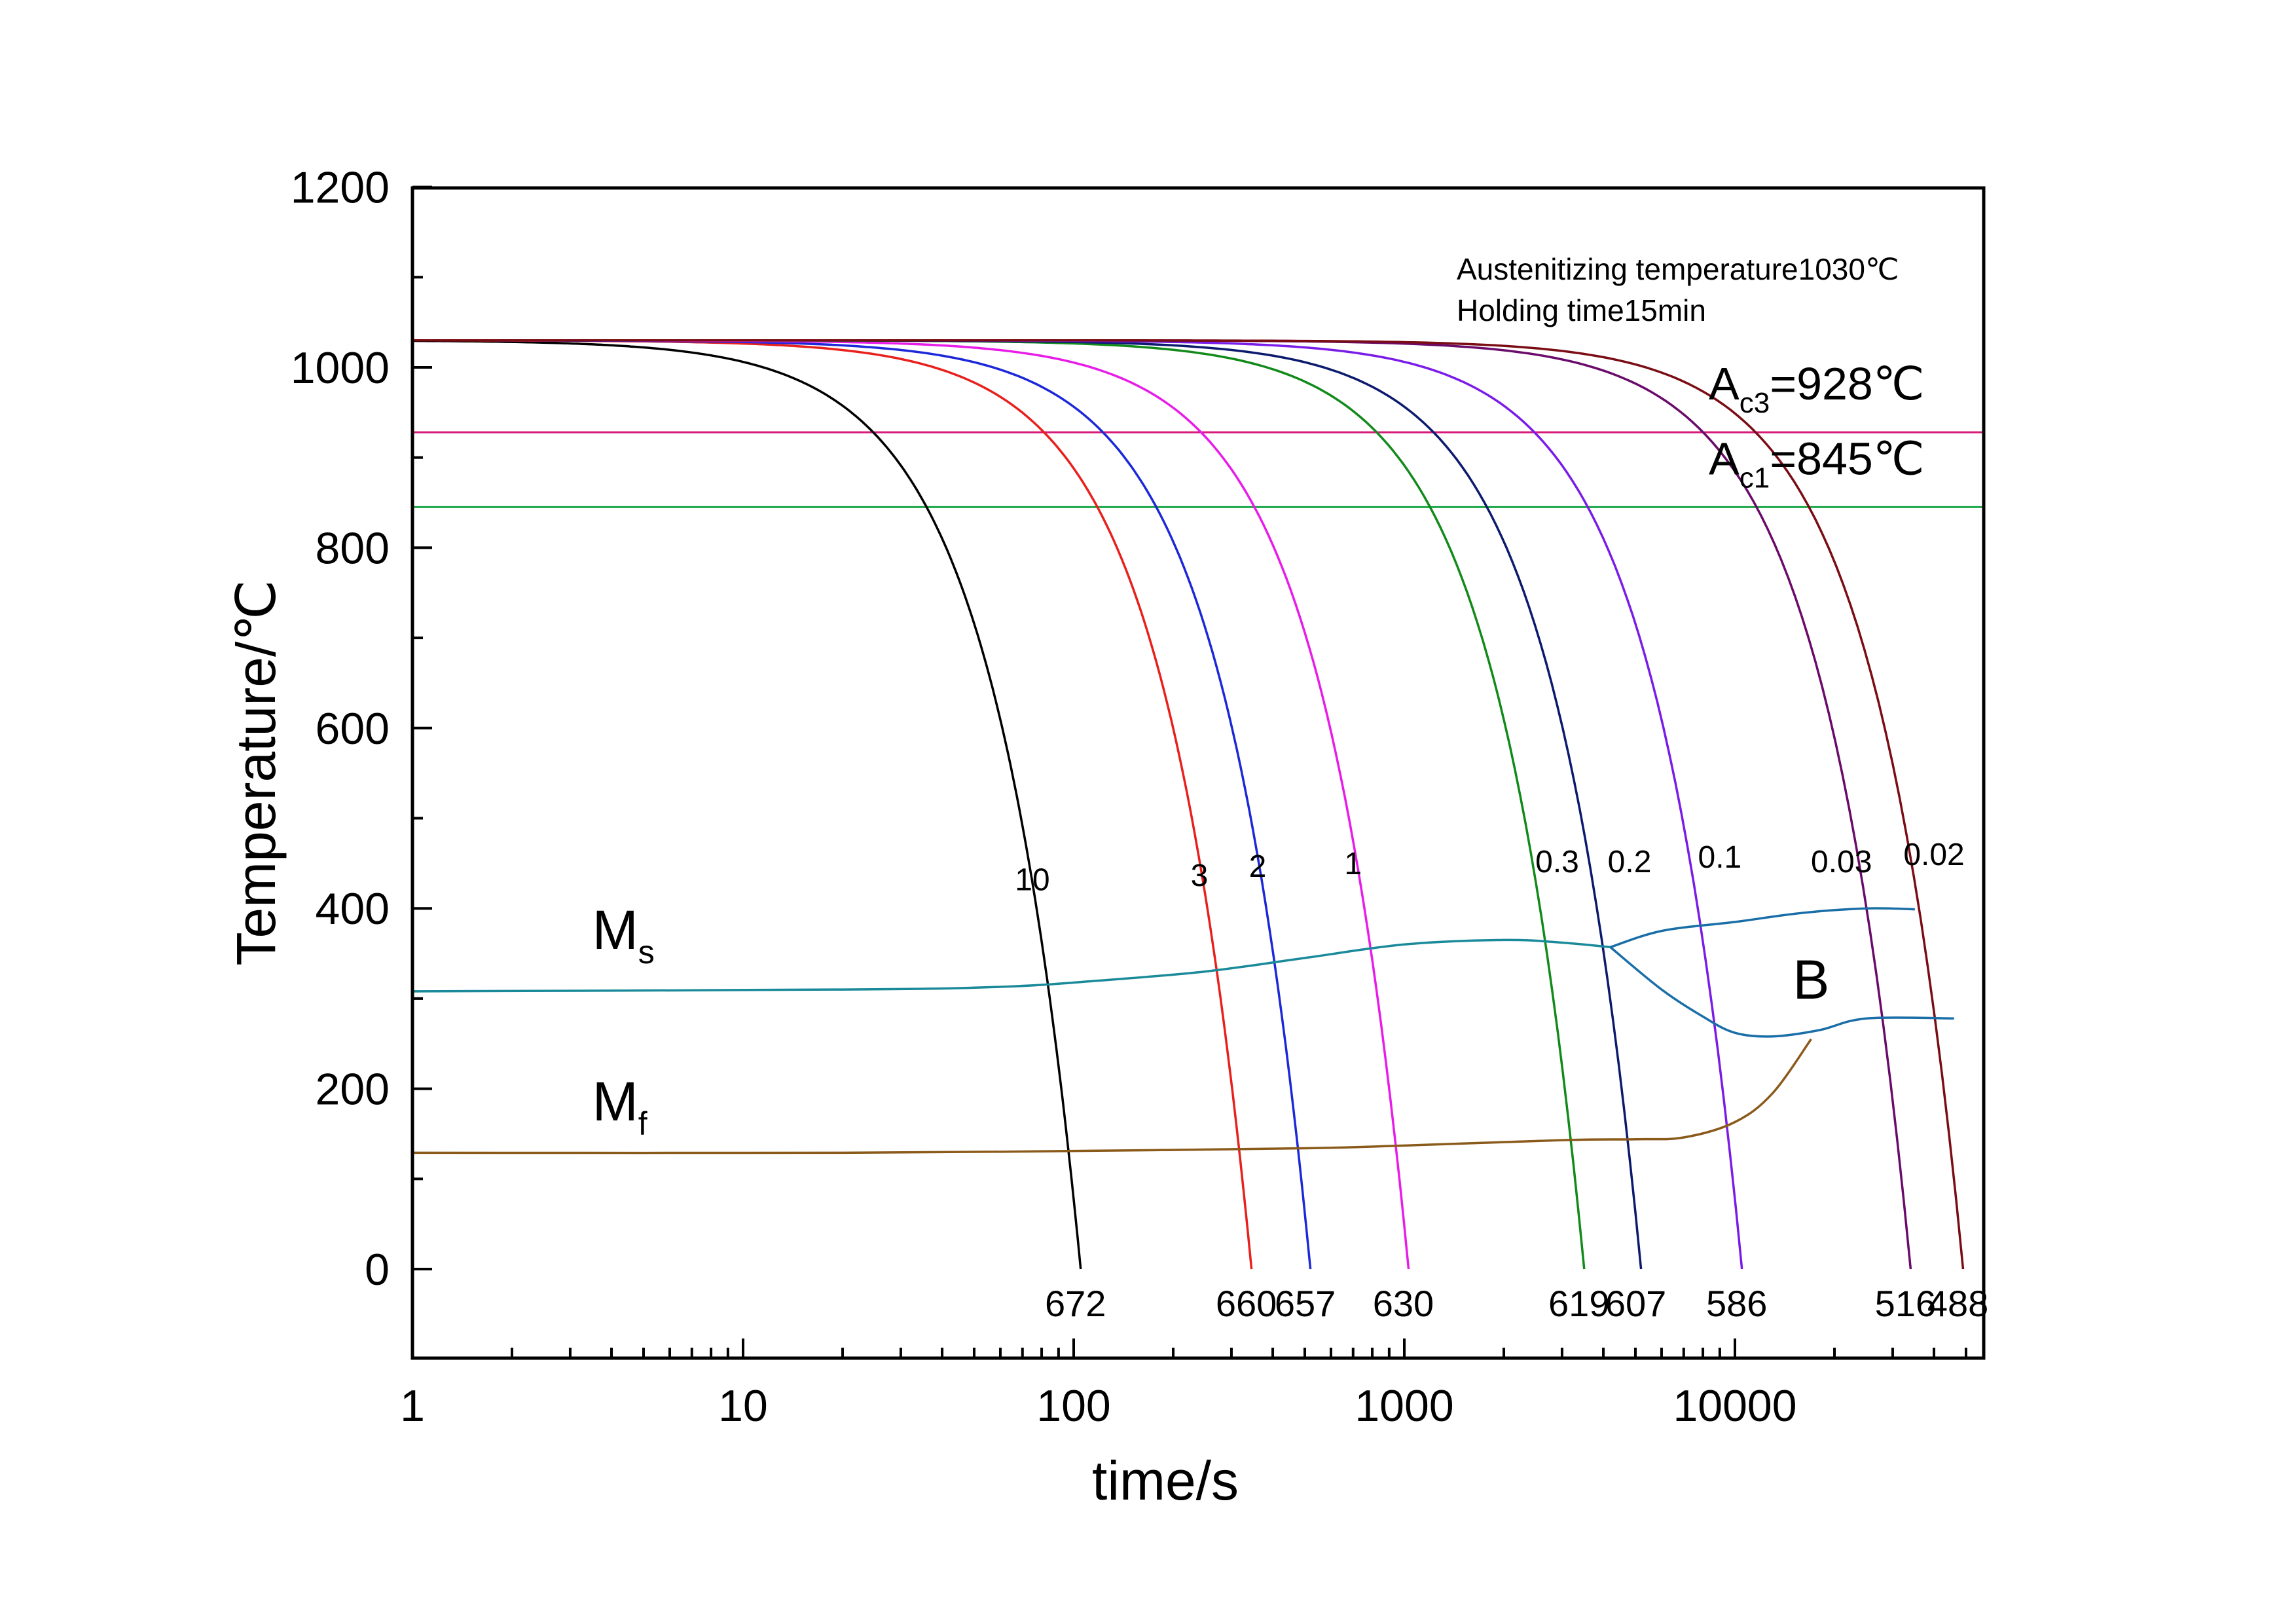 The height and width of the screenshot is (1624, 2296). Describe the element at coordinates (1165, 1480) in the screenshot. I see `x-axis-title: time/s` at that location.